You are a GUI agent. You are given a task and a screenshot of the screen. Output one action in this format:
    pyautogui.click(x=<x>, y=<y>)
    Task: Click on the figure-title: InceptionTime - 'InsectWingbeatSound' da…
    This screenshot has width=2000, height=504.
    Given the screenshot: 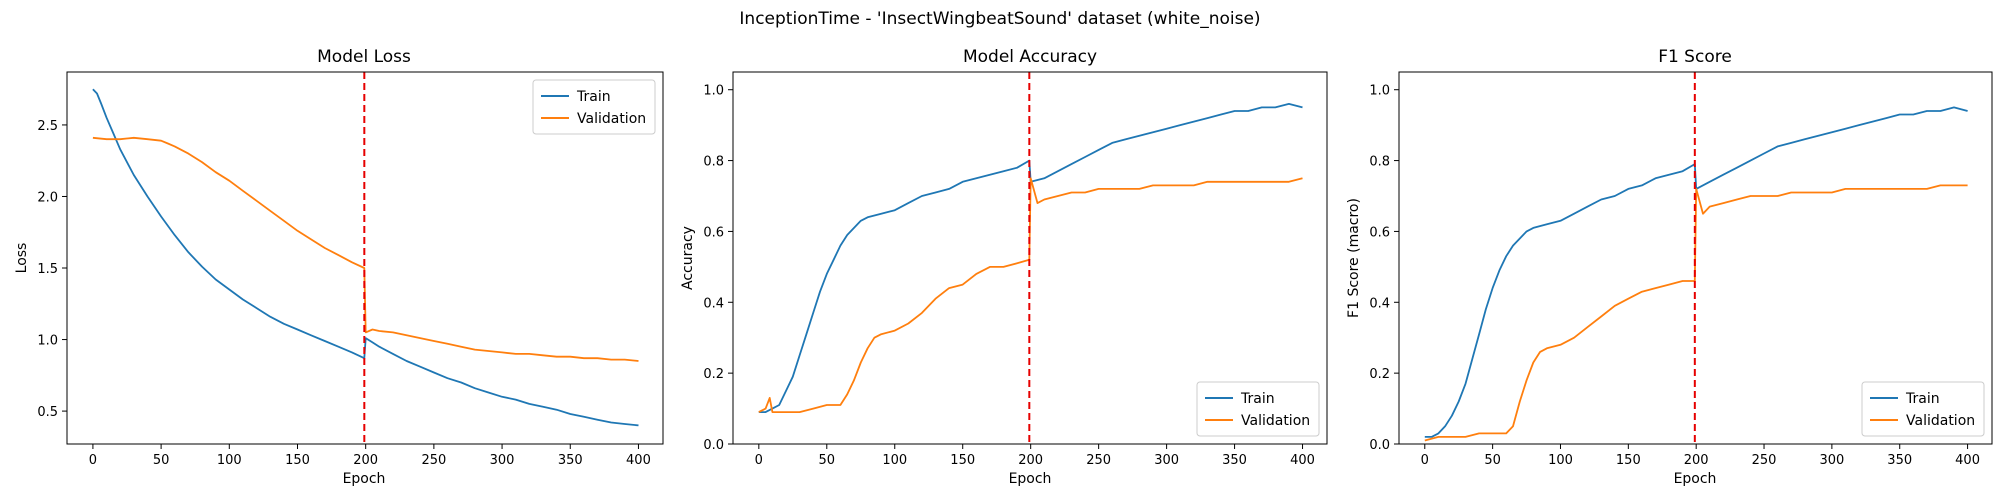 What is the action you would take?
    pyautogui.click(x=999, y=19)
    